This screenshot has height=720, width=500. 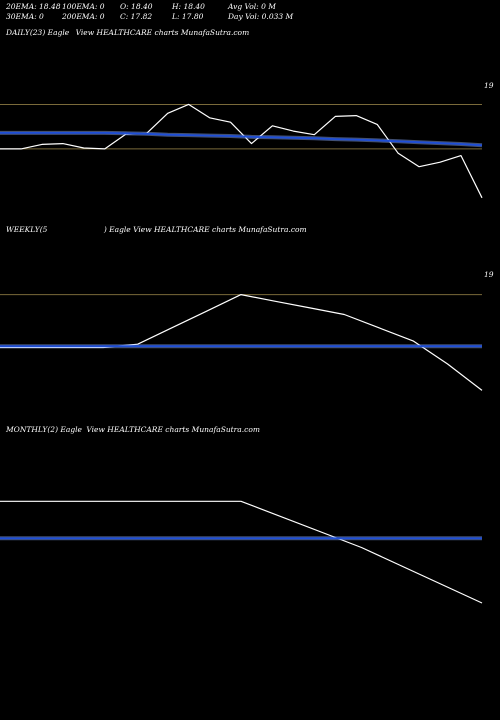 What do you see at coordinates (489, 85) in the screenshot?
I see `daily-price-label: 19` at bounding box center [489, 85].